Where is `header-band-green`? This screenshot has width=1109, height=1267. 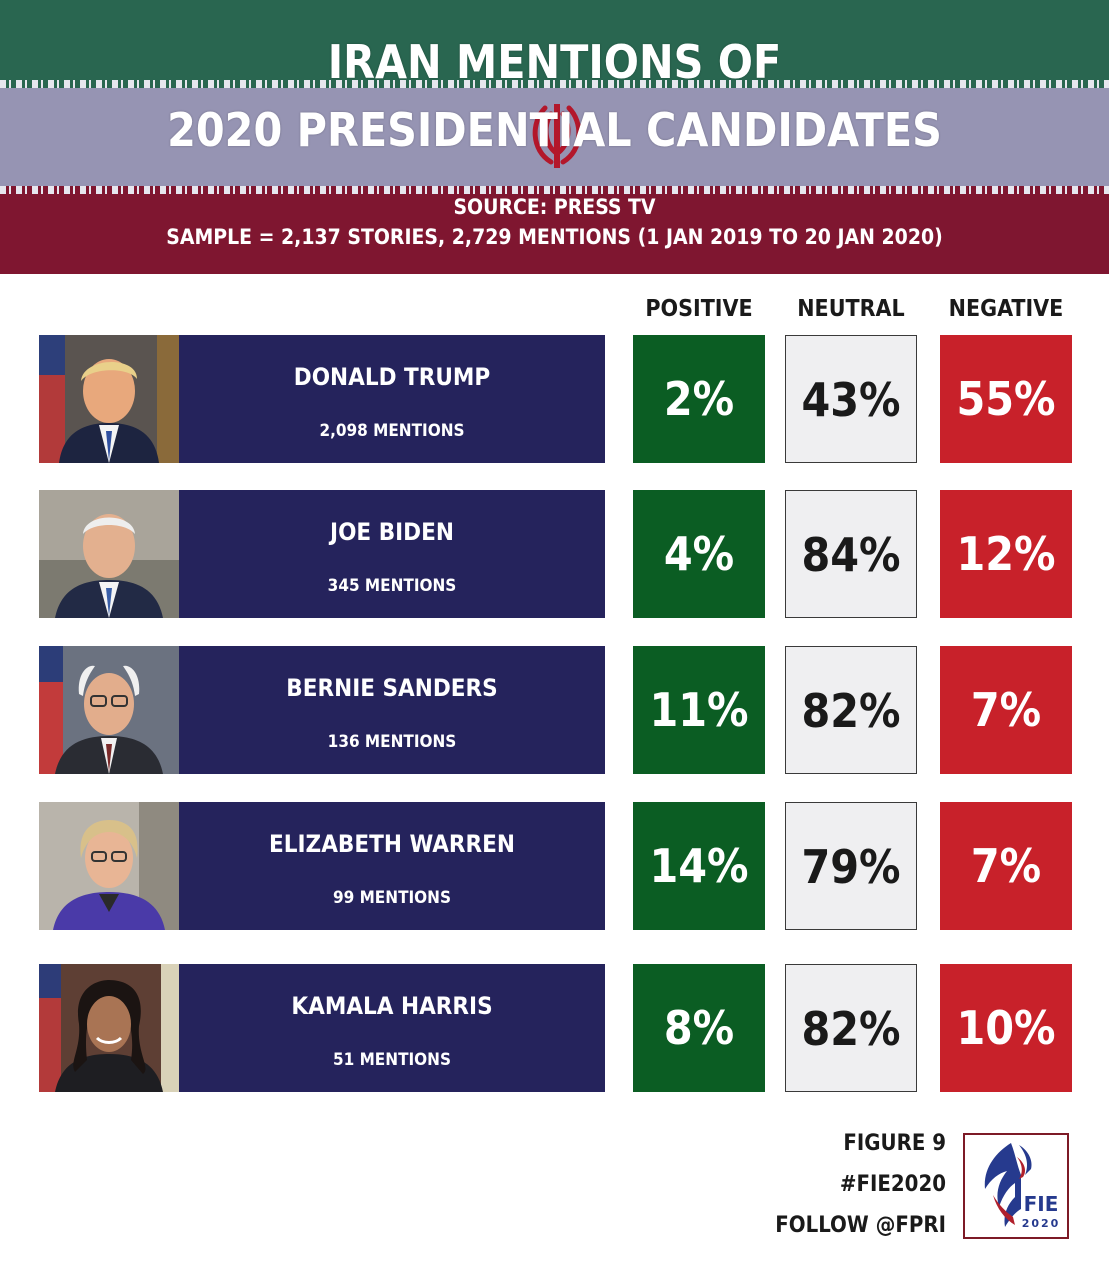
header-band-green is located at coordinates (554, 40).